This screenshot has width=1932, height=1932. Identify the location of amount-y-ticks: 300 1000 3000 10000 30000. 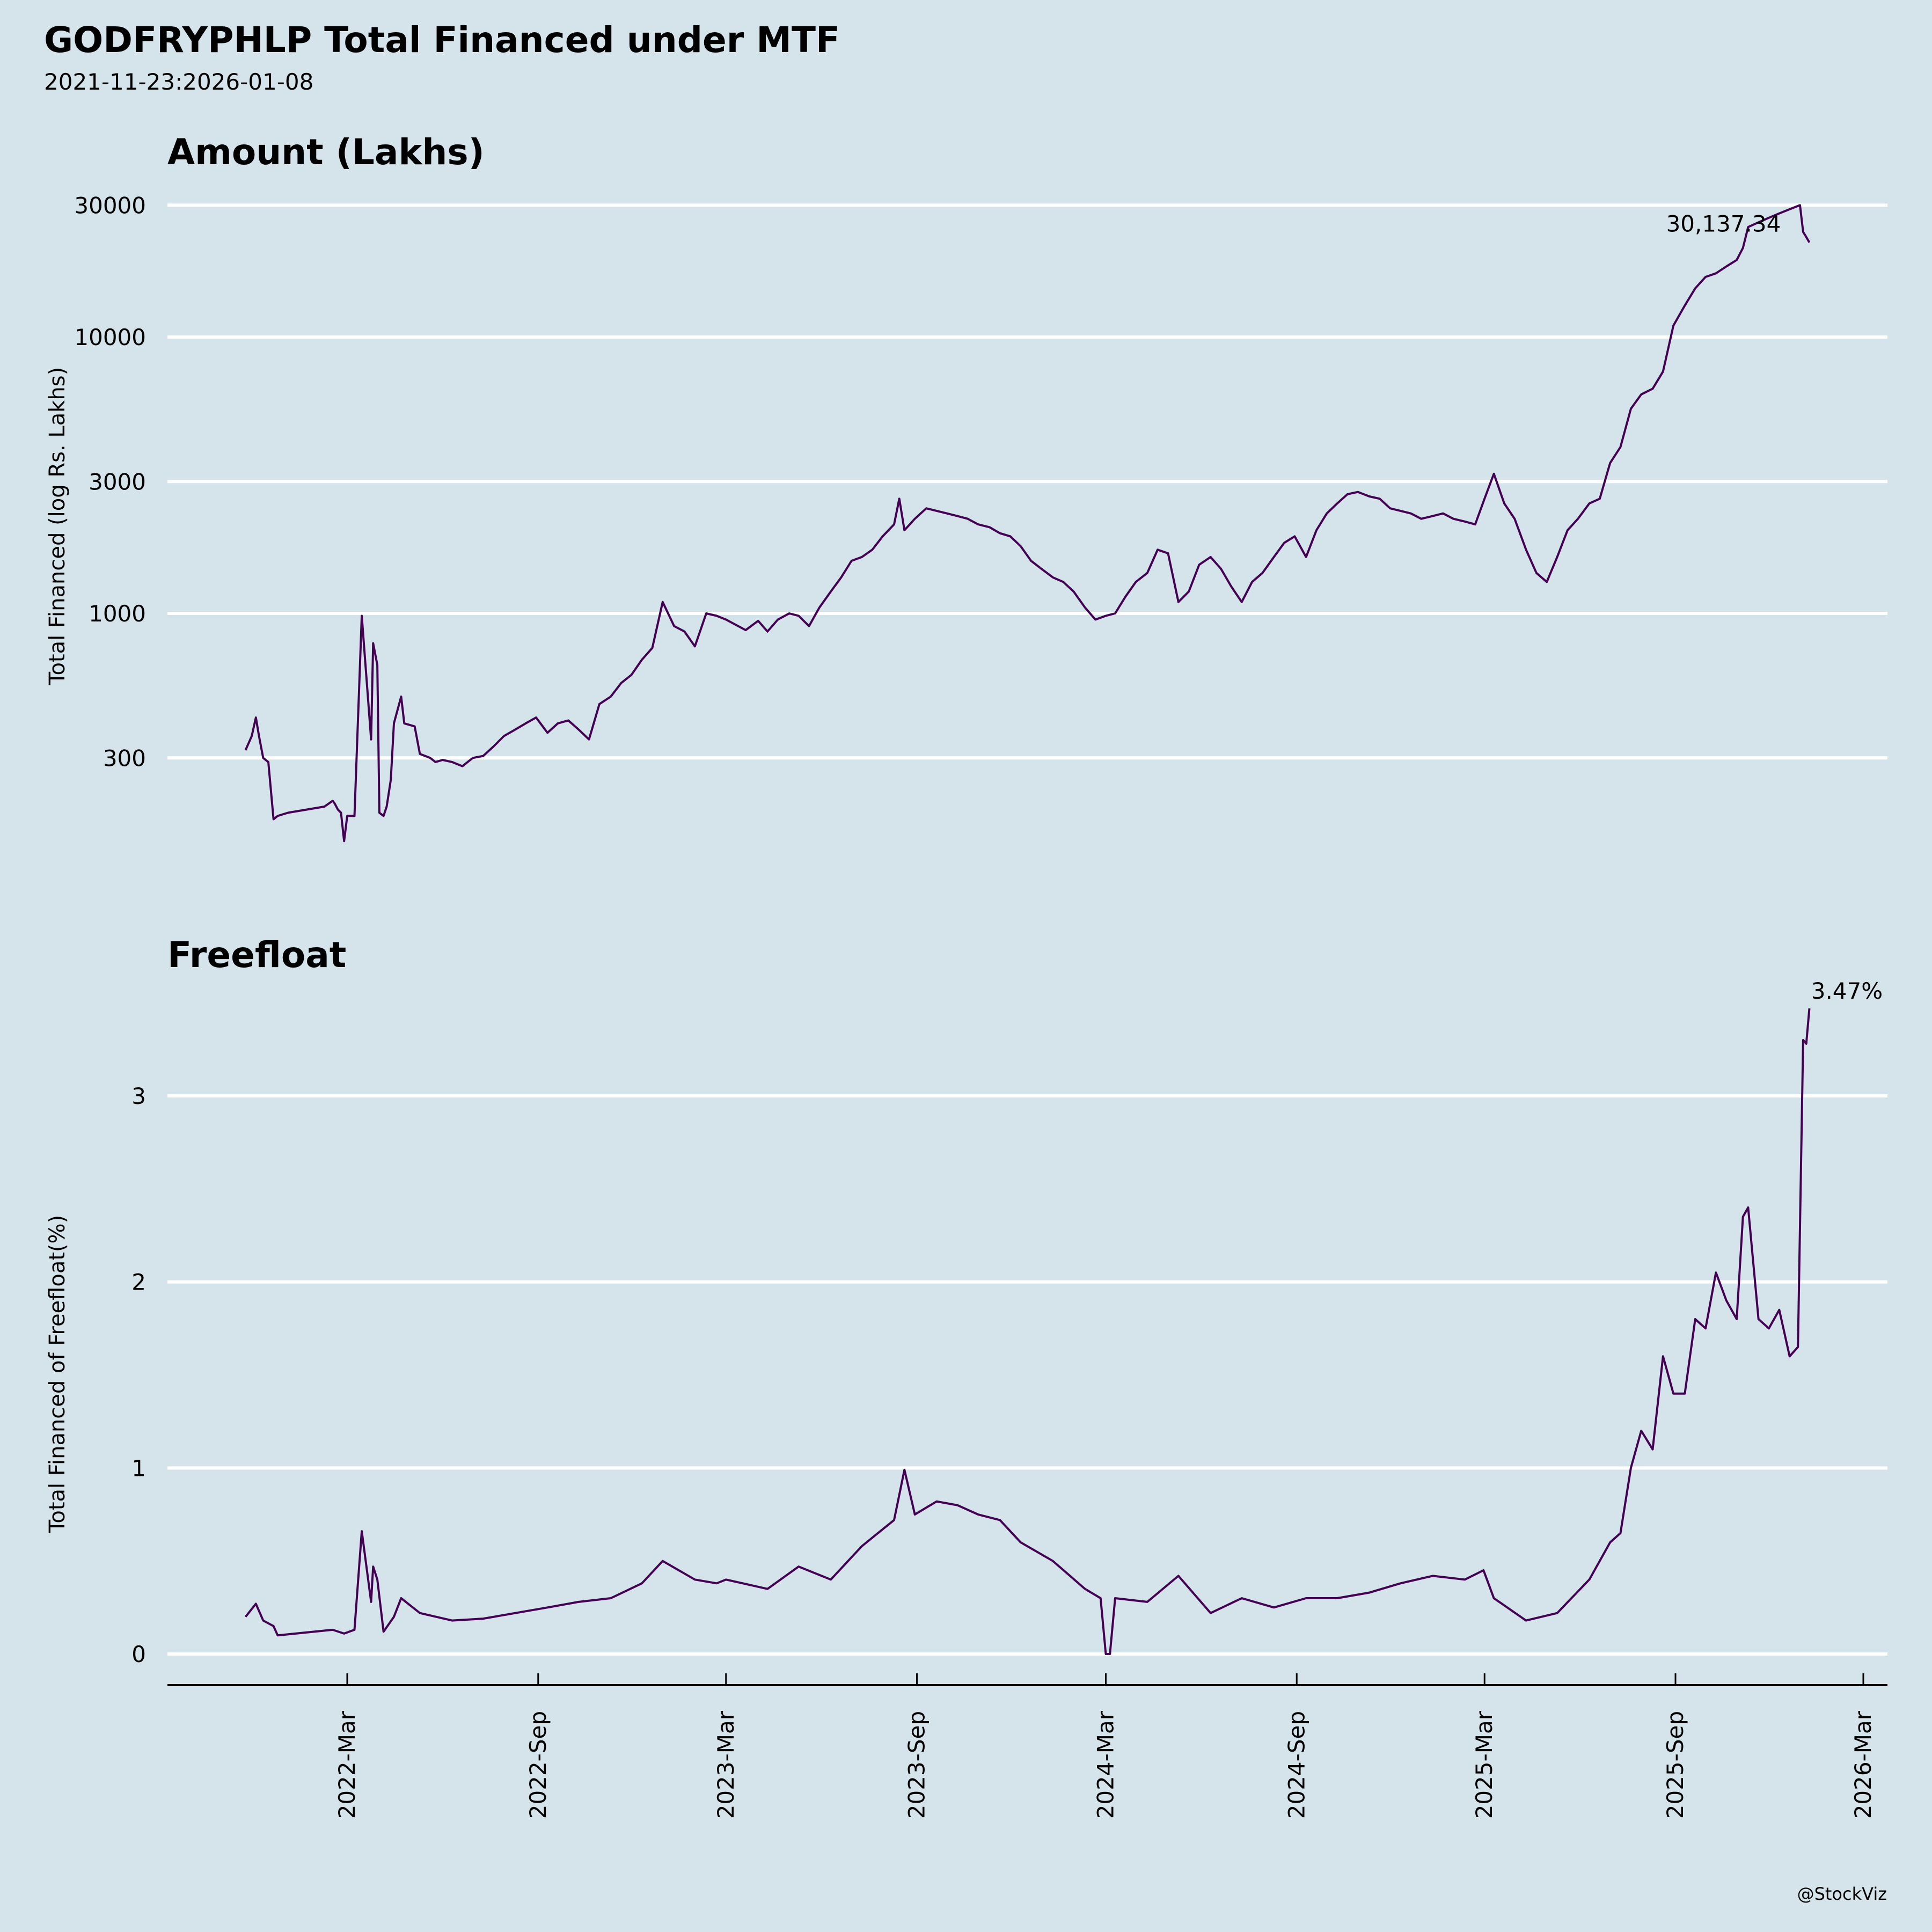
(110, 481).